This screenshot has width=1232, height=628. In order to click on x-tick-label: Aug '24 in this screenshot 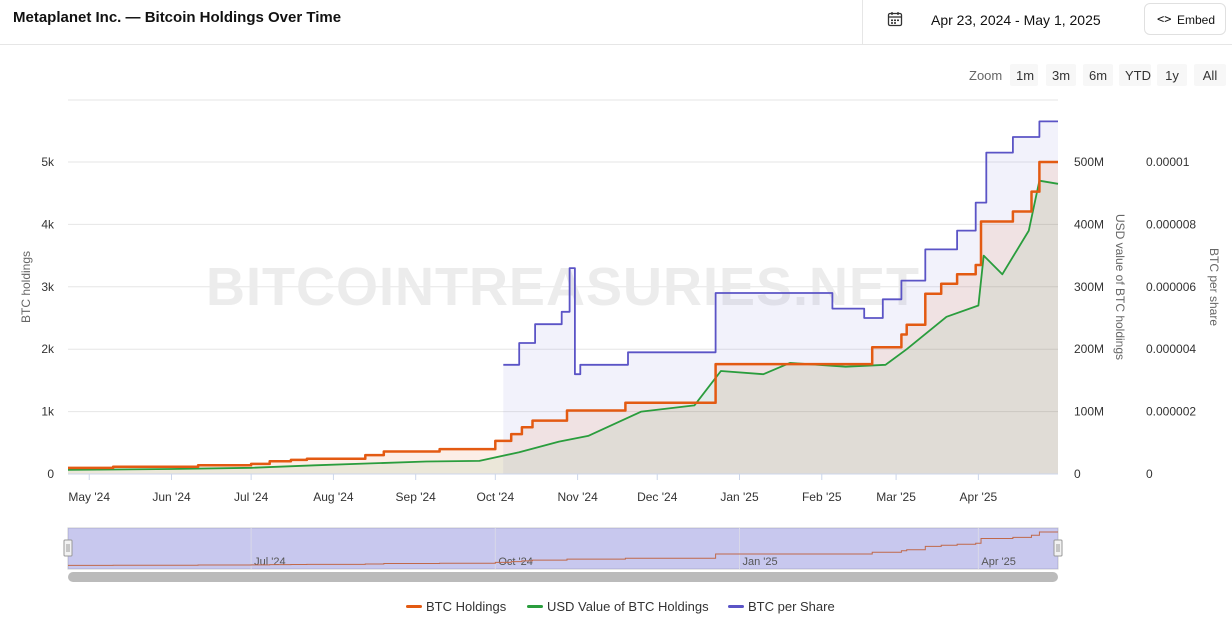, I will do `click(333, 497)`.